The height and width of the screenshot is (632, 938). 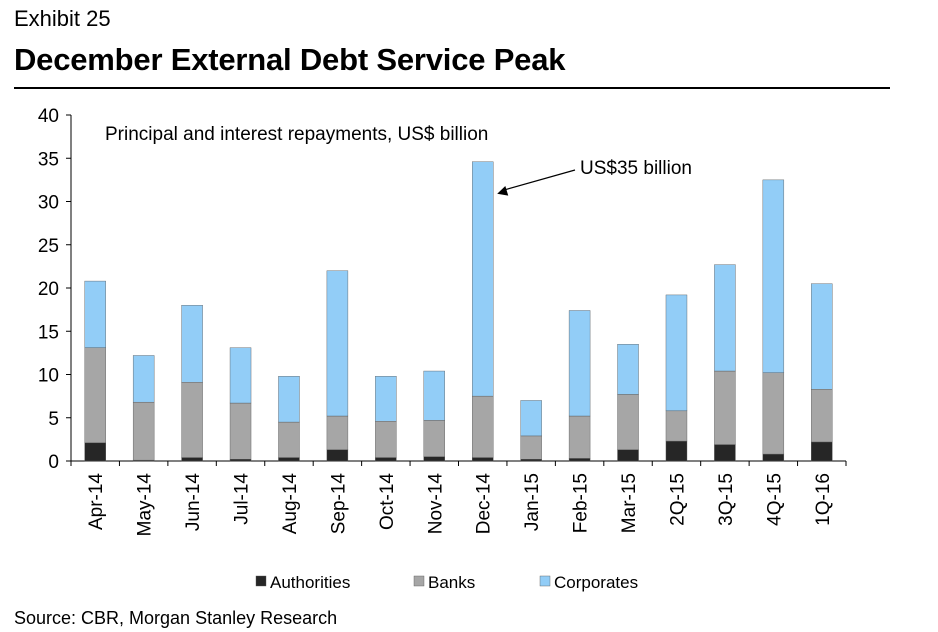 What do you see at coordinates (290, 504) in the screenshot?
I see `x-tick-label: Aug-14` at bounding box center [290, 504].